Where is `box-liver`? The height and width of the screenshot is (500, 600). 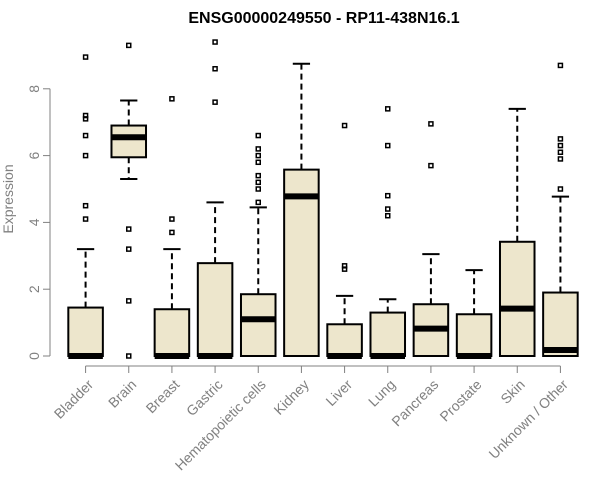
box-liver is located at coordinates (344, 240).